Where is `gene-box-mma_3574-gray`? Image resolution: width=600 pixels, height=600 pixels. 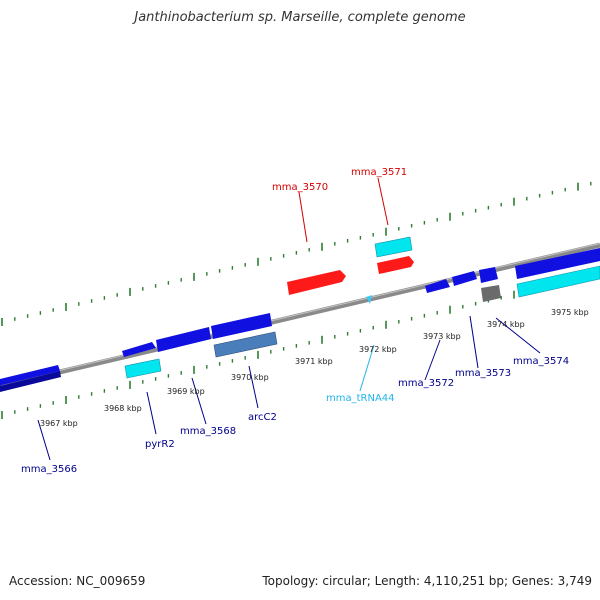 gene-box-mma_3574-gray is located at coordinates (491, 293).